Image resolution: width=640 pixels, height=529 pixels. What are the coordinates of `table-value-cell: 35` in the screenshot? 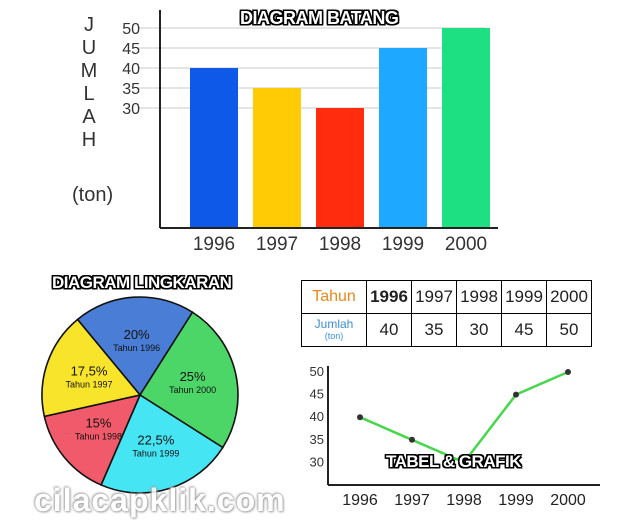 It's located at (434, 330).